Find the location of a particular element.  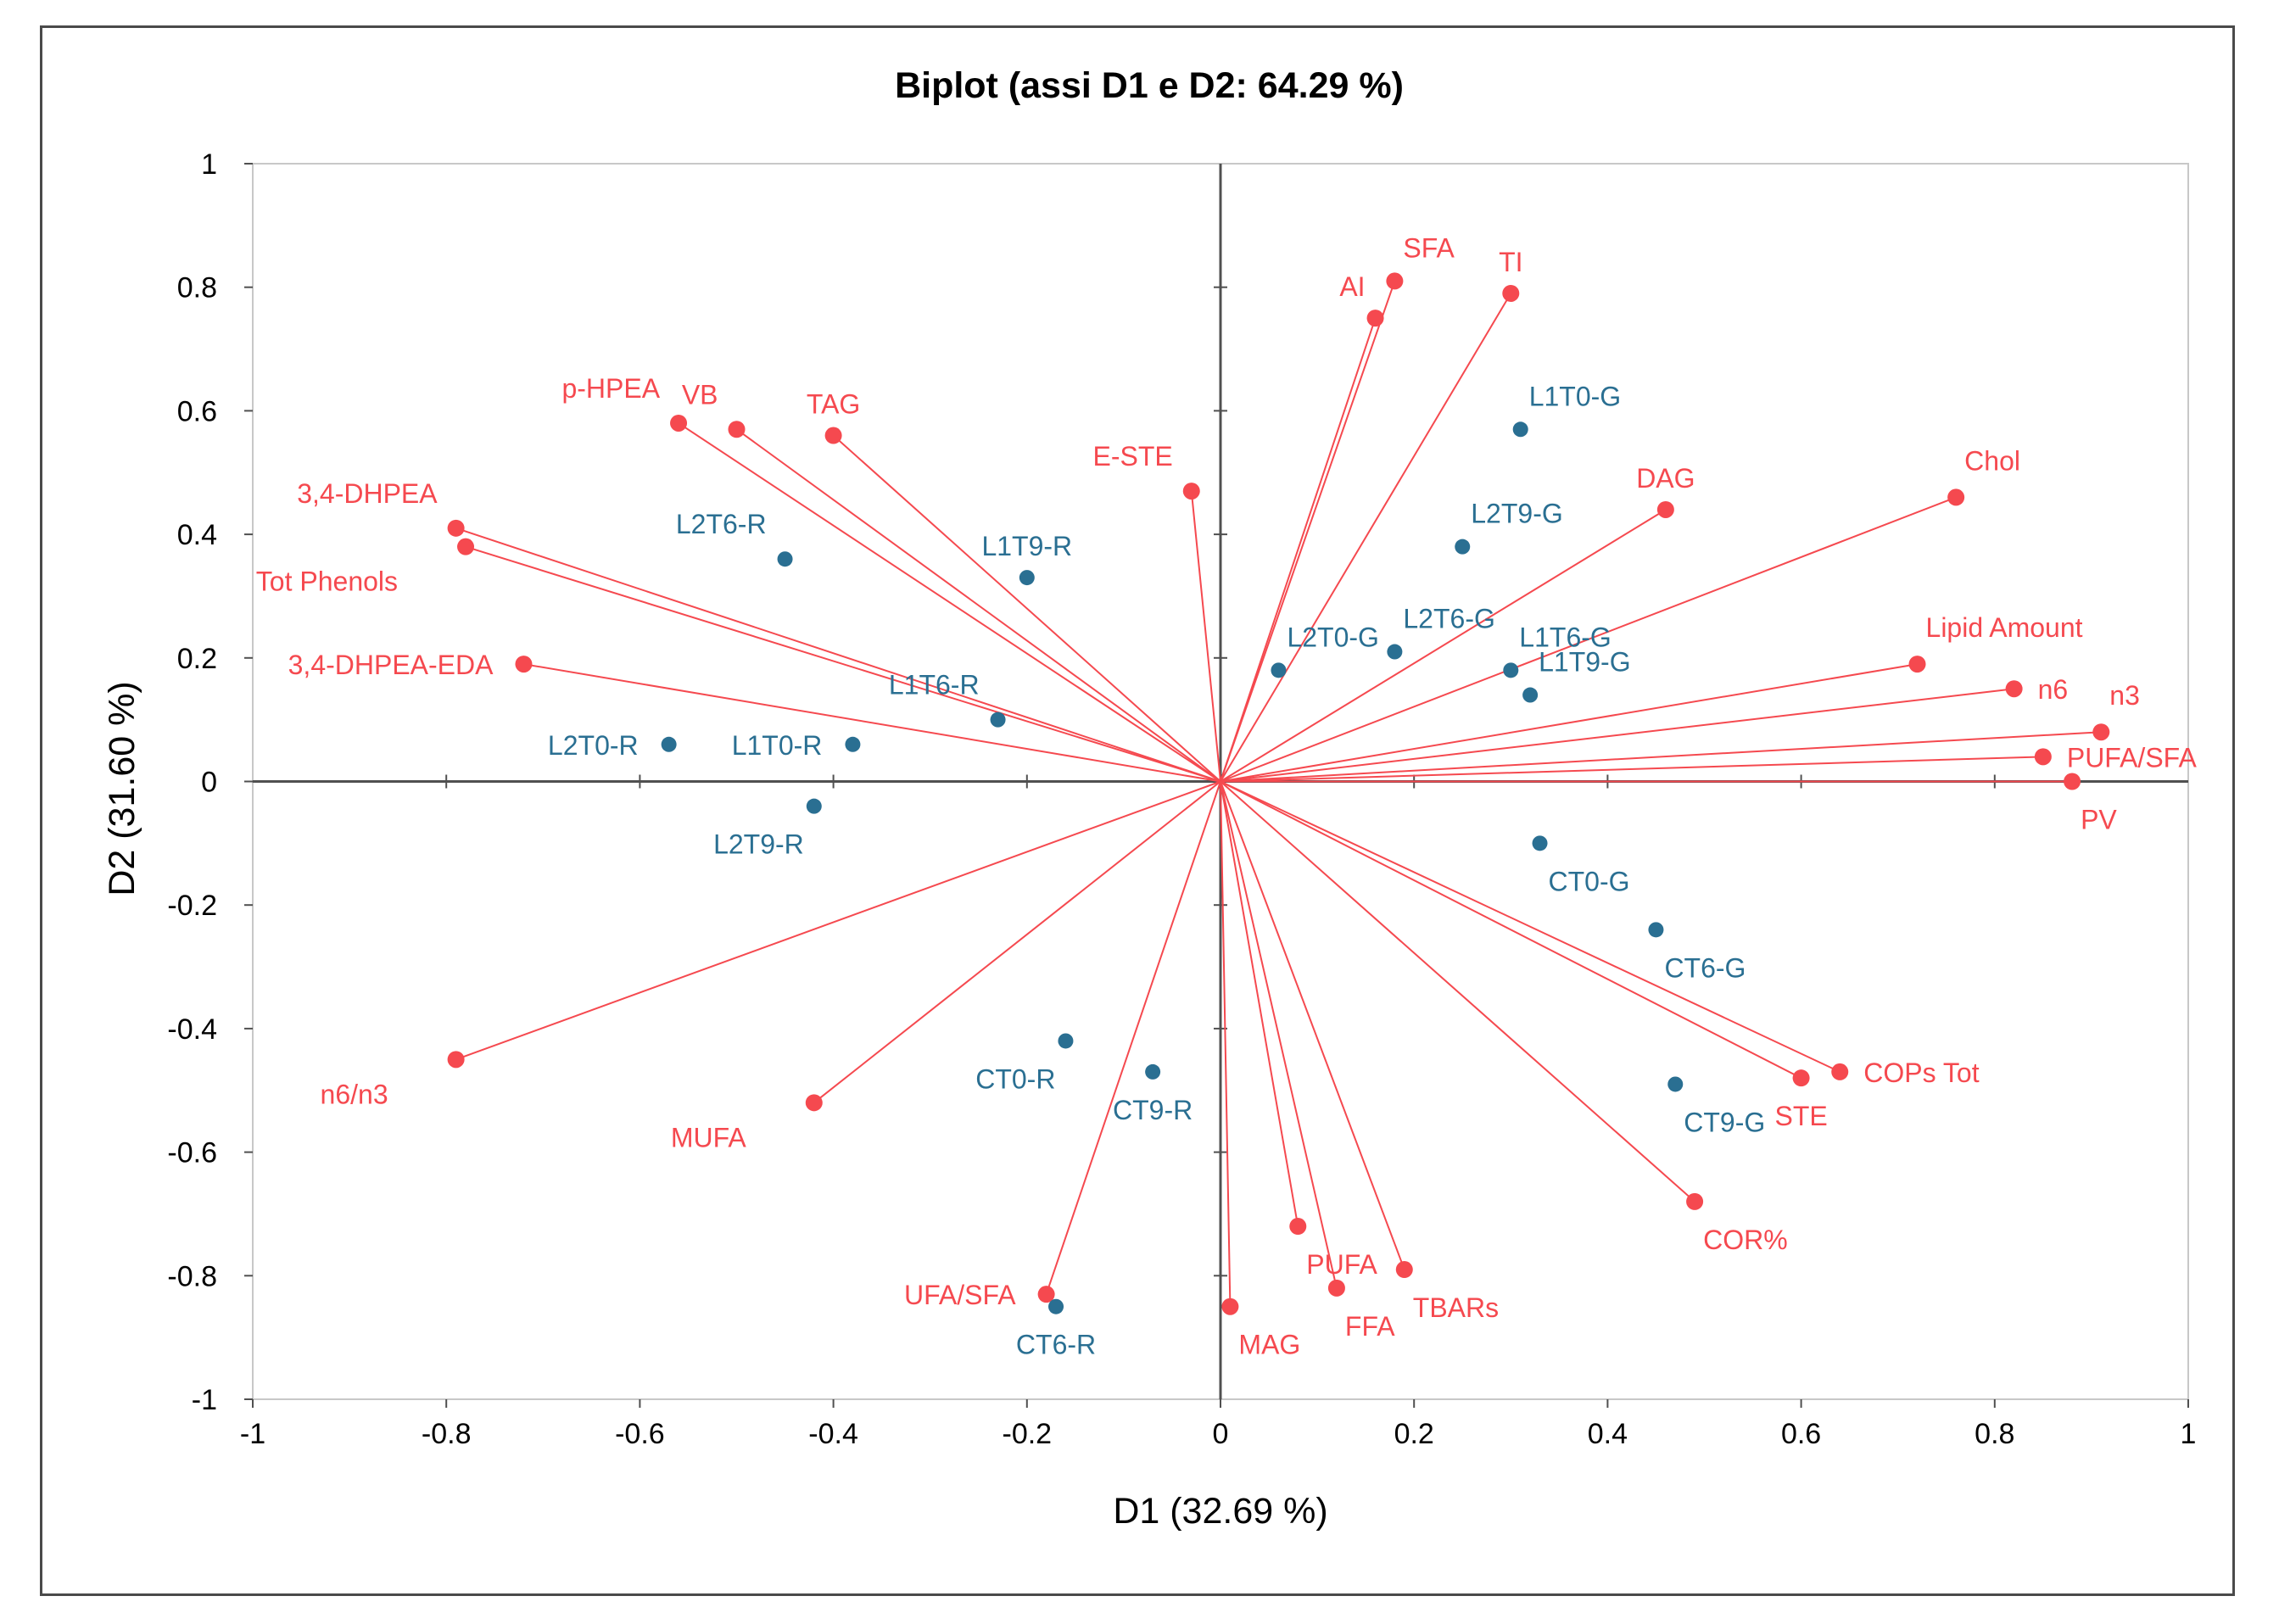

variable-label: VB is located at coordinates (700, 394).